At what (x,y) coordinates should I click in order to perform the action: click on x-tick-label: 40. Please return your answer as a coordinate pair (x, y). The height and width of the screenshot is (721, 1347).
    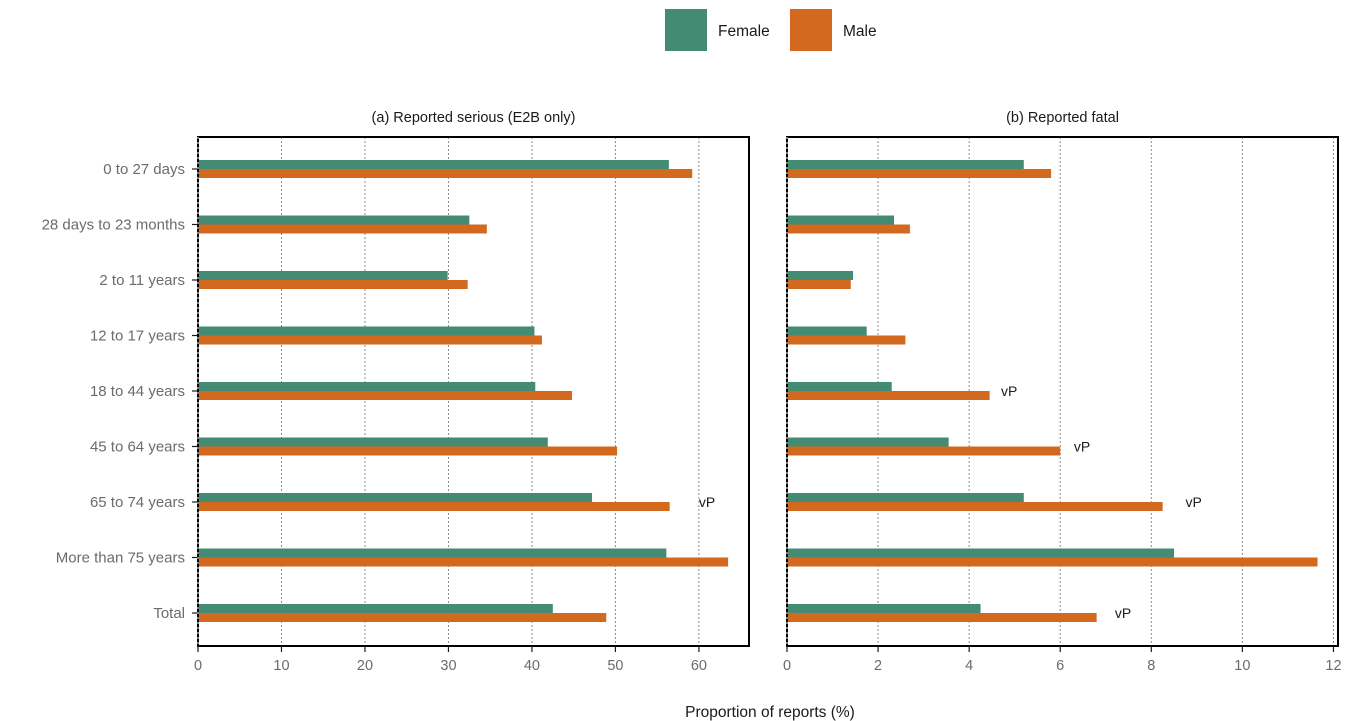
    Looking at the image, I should click on (532, 666).